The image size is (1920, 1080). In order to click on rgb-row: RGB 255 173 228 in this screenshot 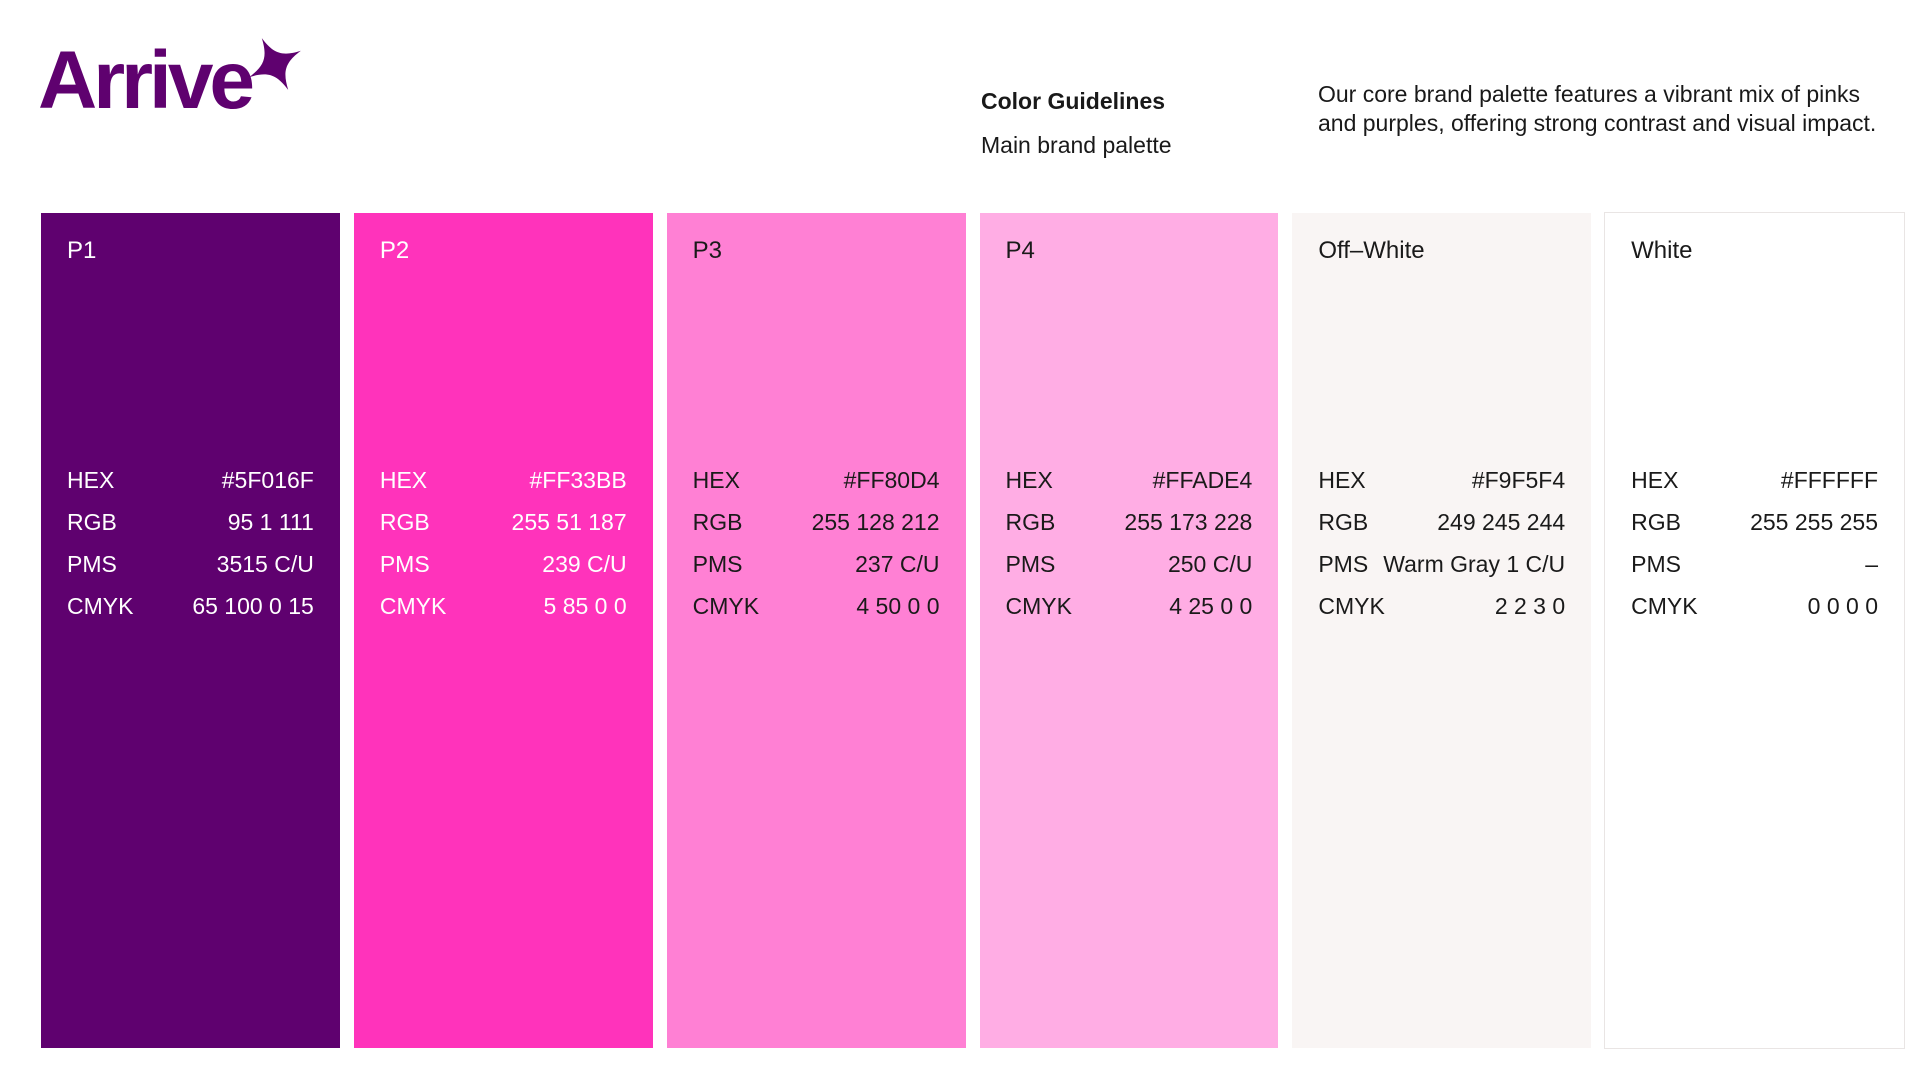, I will do `click(1129, 522)`.